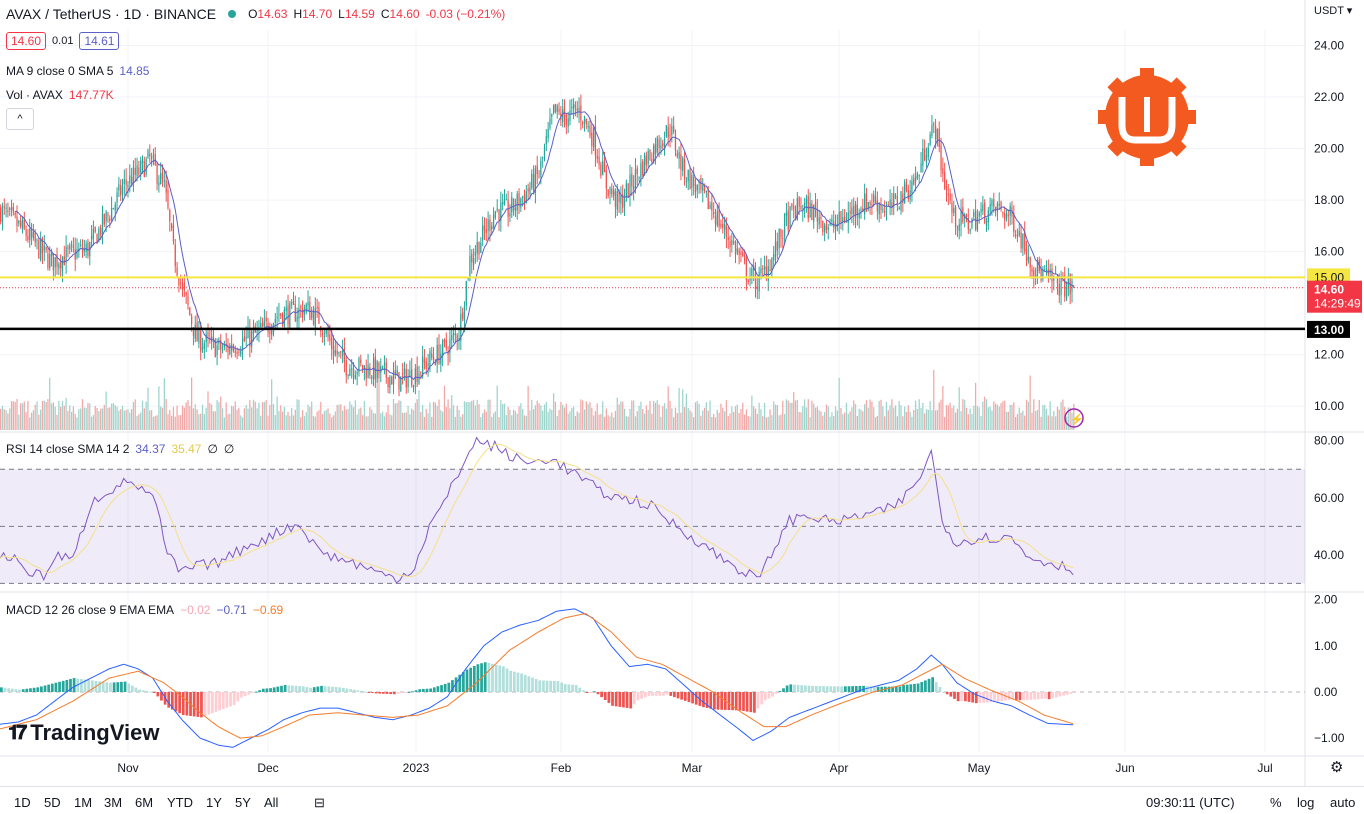 This screenshot has width=1364, height=814. Describe the element at coordinates (60, 95) in the screenshot. I see `volume-legend: Vol · AVAX 147.77K` at that location.